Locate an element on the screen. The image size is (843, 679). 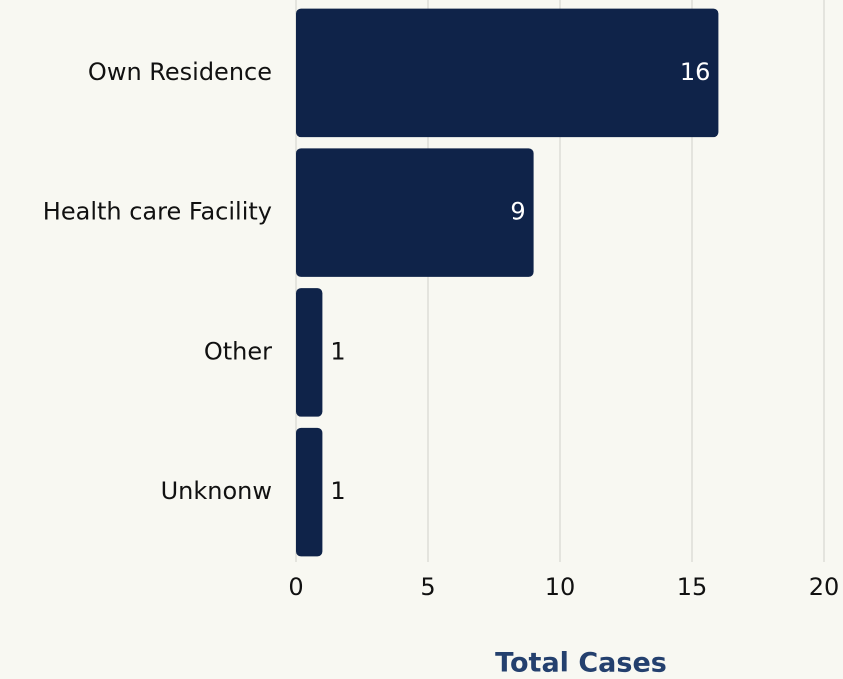
x-tick-label: 0 is located at coordinates (295, 587).